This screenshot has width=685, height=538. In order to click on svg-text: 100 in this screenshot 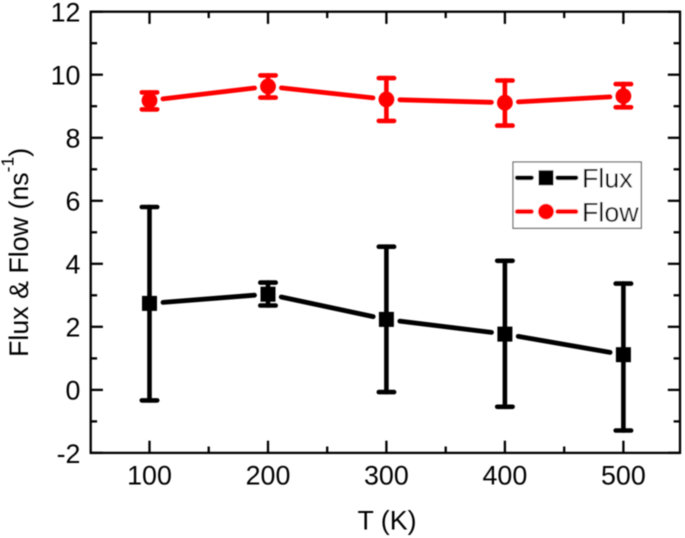, I will do `click(149, 476)`.